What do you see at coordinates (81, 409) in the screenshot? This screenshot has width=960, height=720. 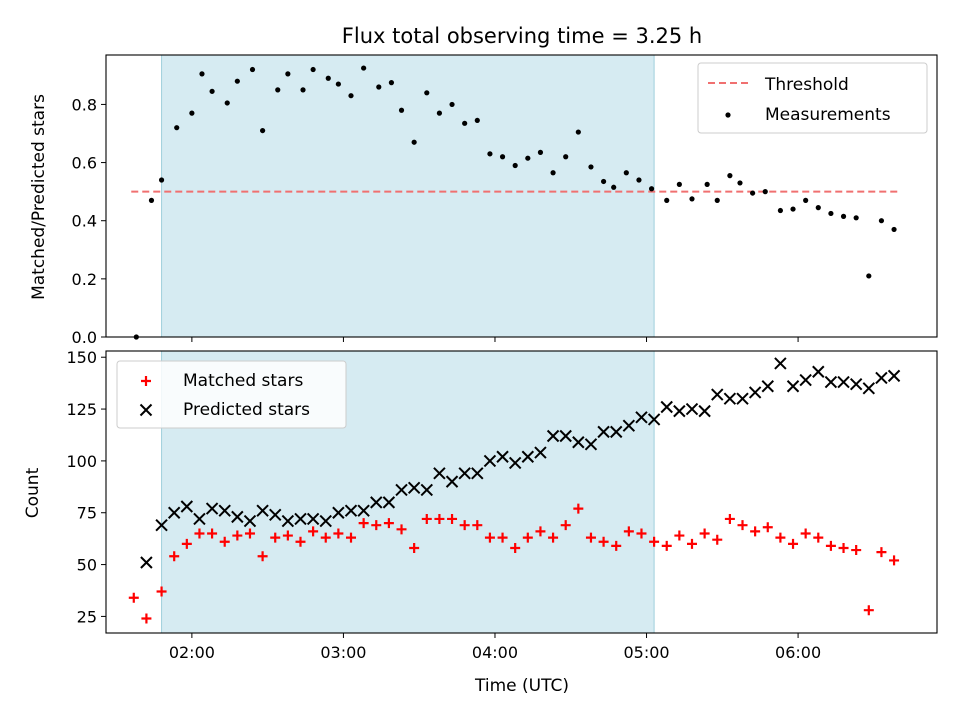 I see `bottom-y-tick-label: 125` at bounding box center [81, 409].